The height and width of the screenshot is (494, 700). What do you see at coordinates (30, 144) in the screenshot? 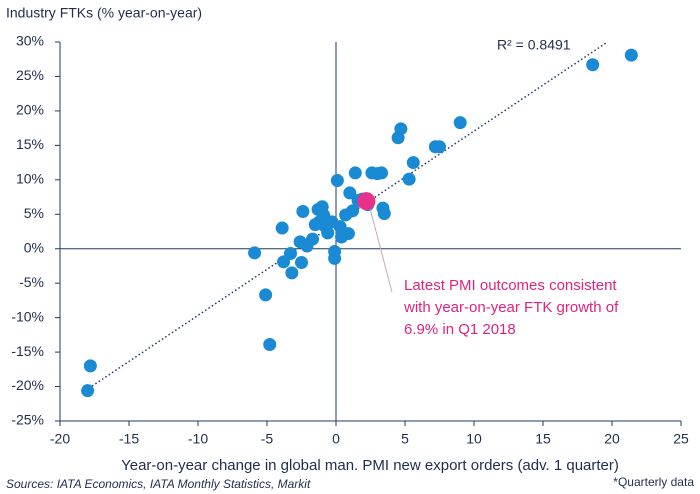
I see `y-tick-label: 15%` at bounding box center [30, 144].